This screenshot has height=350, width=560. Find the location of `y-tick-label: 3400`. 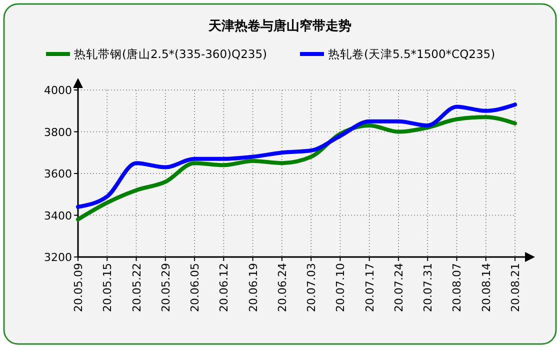

y-tick-label: 3400 is located at coordinates (58, 215).